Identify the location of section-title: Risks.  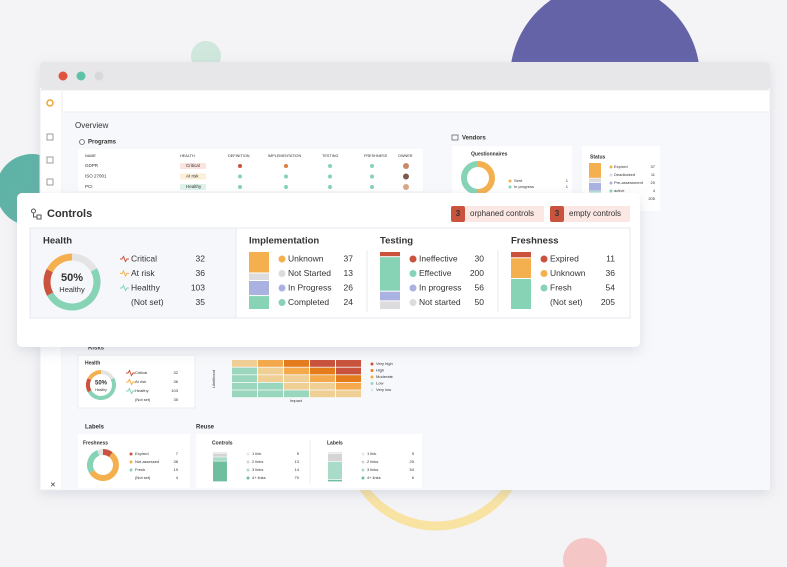
(96, 349).